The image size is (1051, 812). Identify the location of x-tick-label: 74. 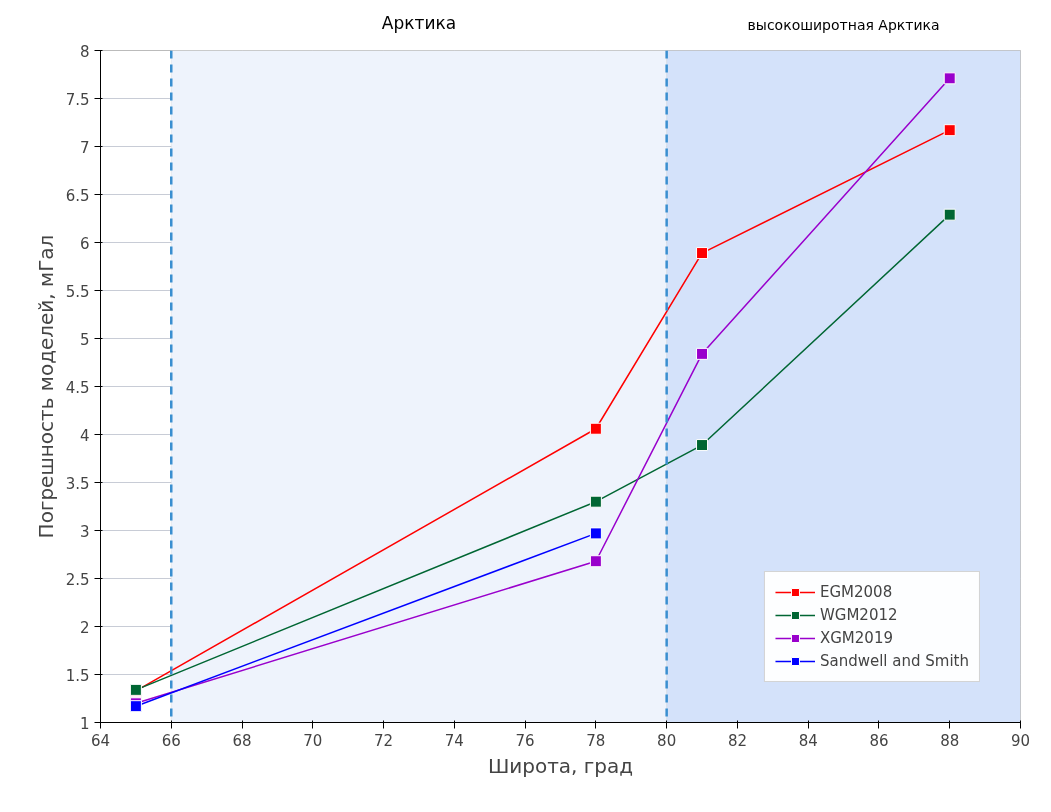
(454, 740).